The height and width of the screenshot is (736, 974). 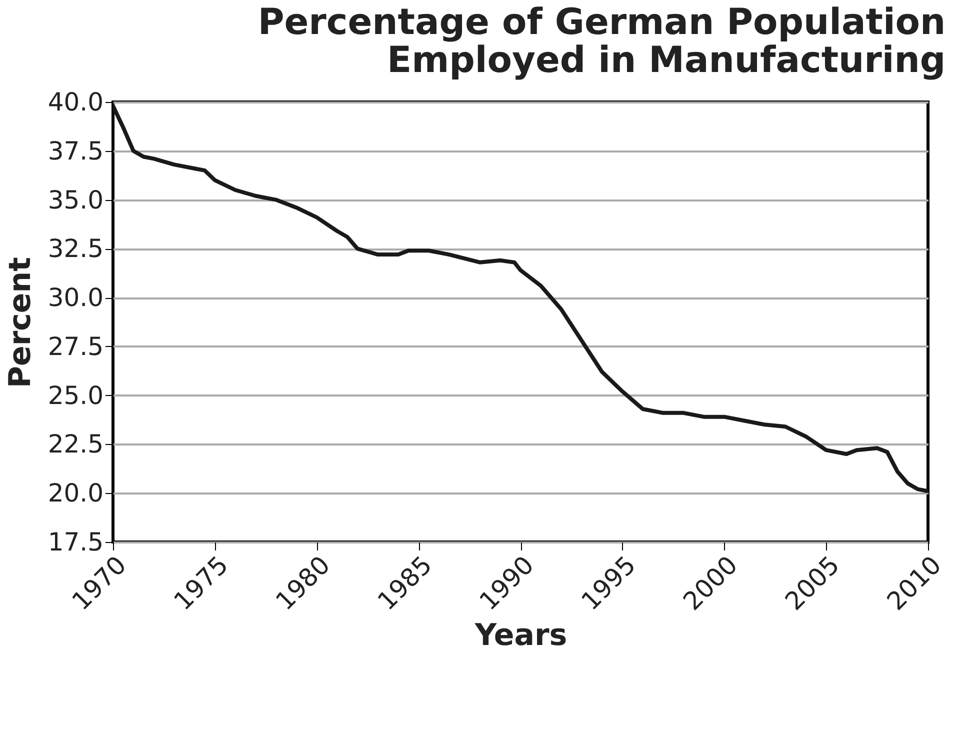 I want to click on y-tick-label: 22.5, so click(x=76, y=444).